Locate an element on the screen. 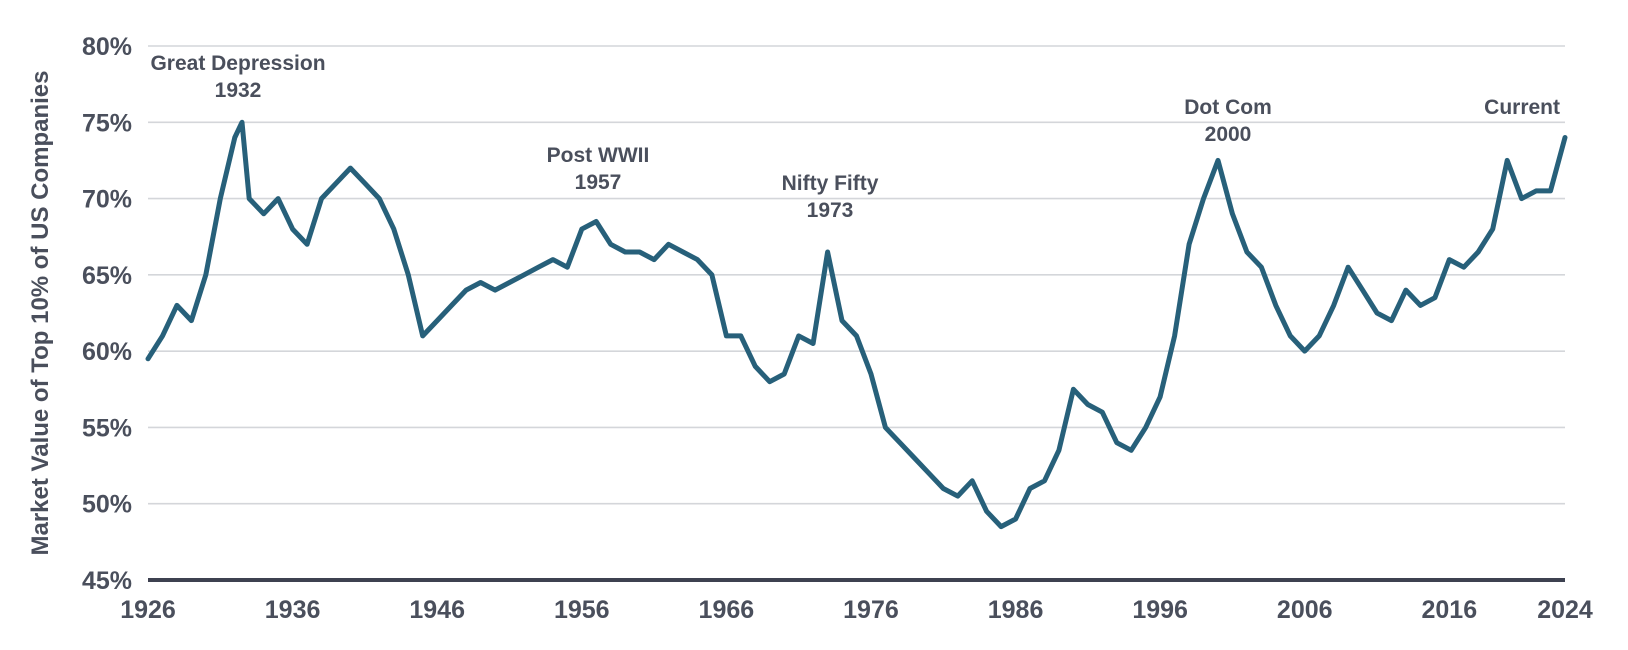 Image resolution: width=1628 pixels, height=650 pixels. y-tick-labels: 45% 50% 55% 60% 65% 70% 75% 80% is located at coordinates (107, 314).